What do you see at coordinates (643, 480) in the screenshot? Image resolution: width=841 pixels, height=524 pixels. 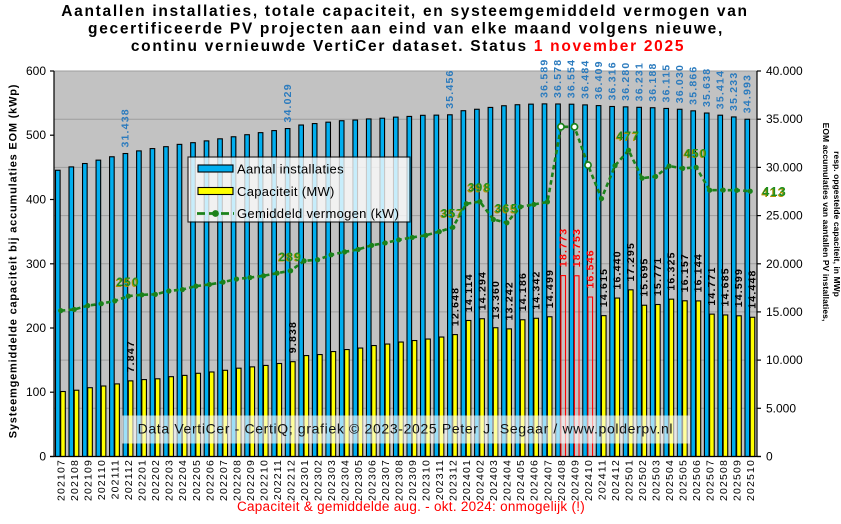 I see `svg-text: 202502` at bounding box center [643, 480].